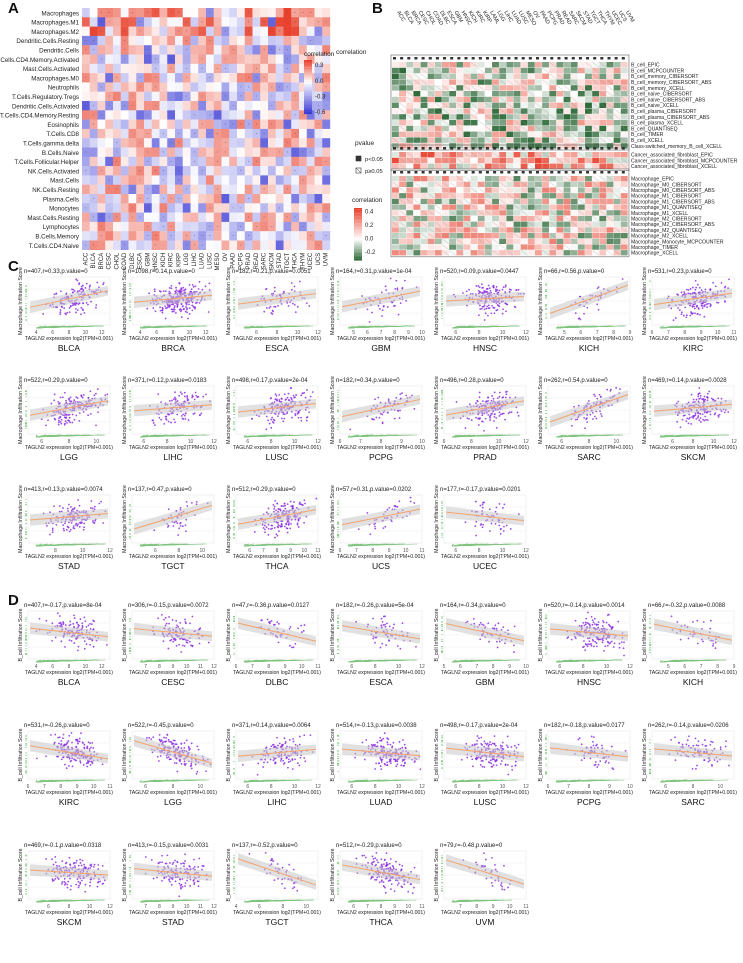 Image resolution: width=743 pixels, height=963 pixels. What do you see at coordinates (370, 253) in the screenshot?
I see `heatmap-b-legend-tick: -0.2` at bounding box center [370, 253].